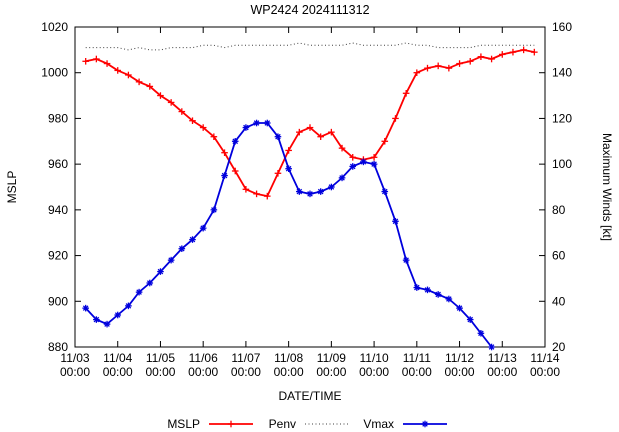  I want to click on x-tick-label-date: 11/03, so click(74, 358).